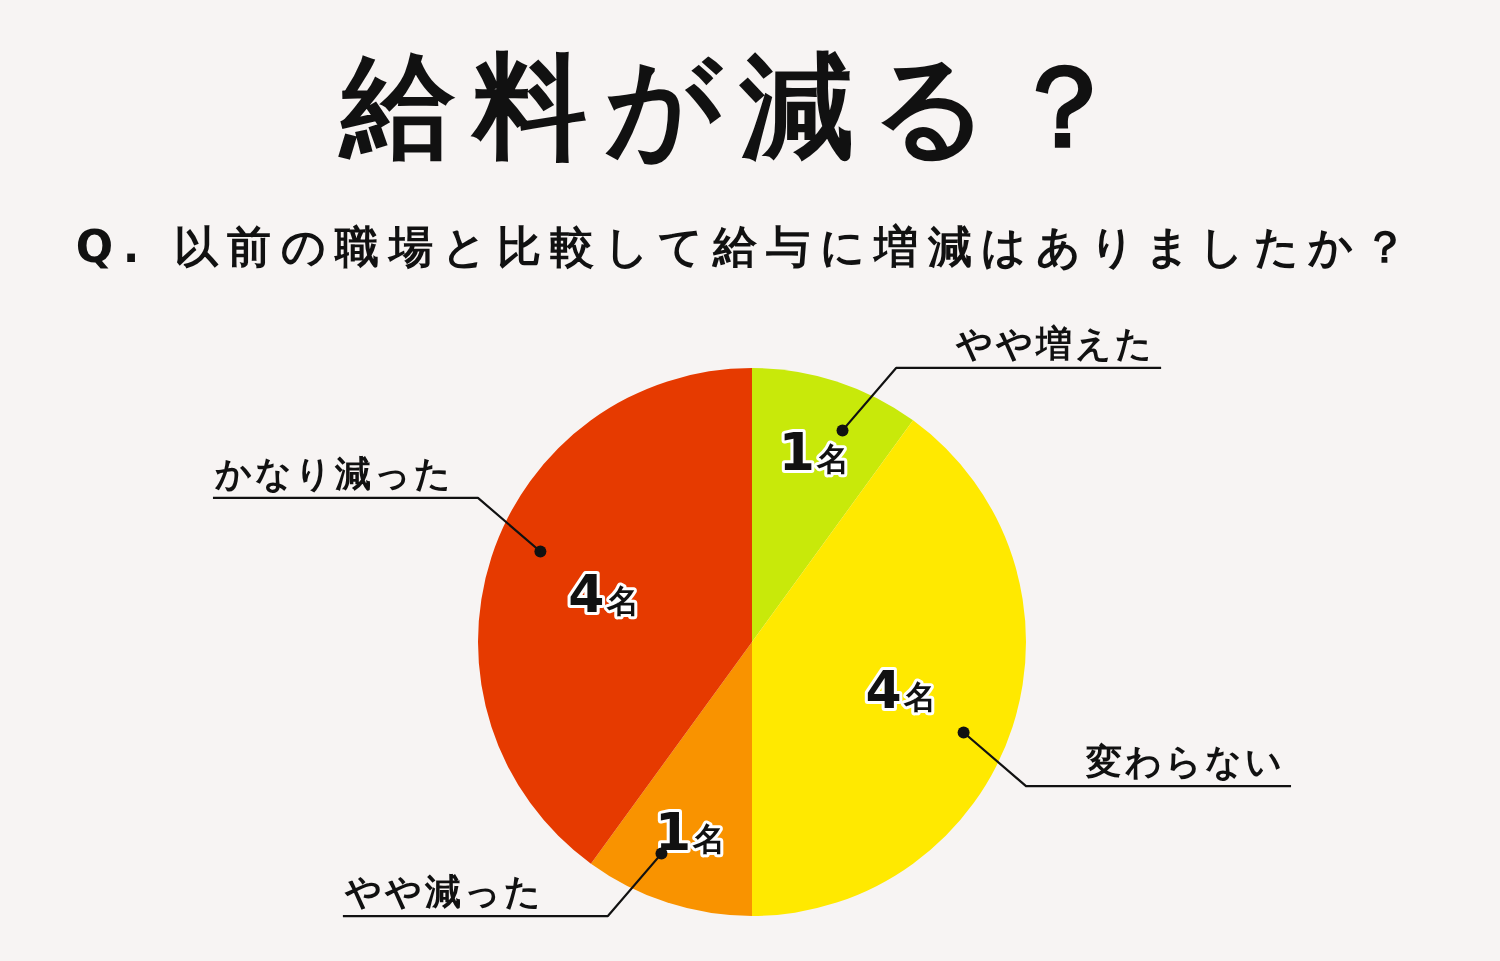  I want to click on chart-title: 給料が減る？, so click(738, 106).